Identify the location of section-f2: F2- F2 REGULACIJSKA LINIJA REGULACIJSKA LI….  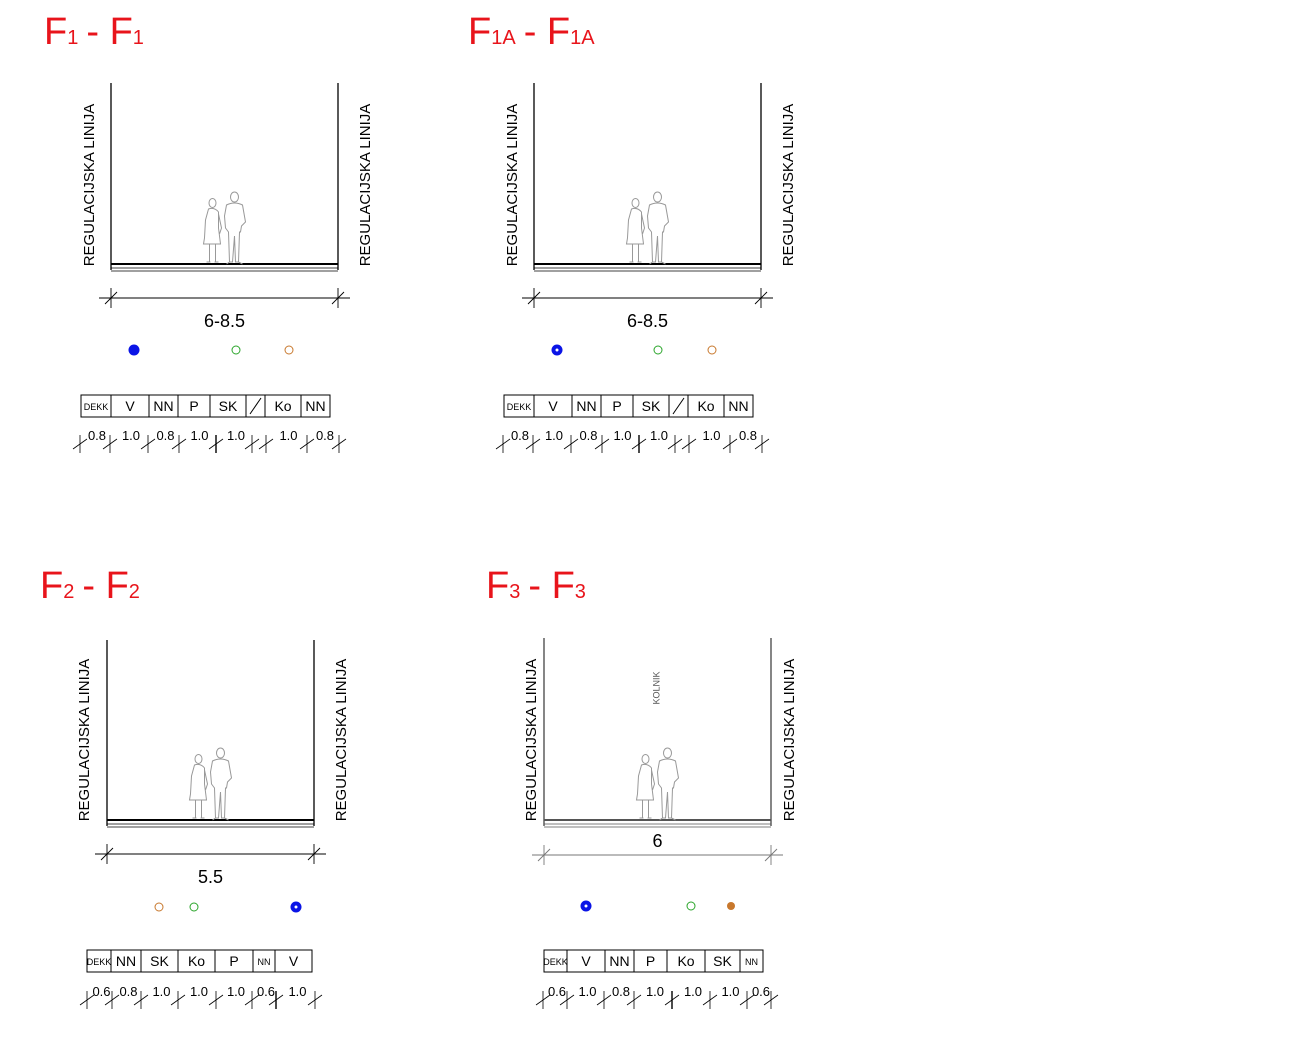
(195, 787).